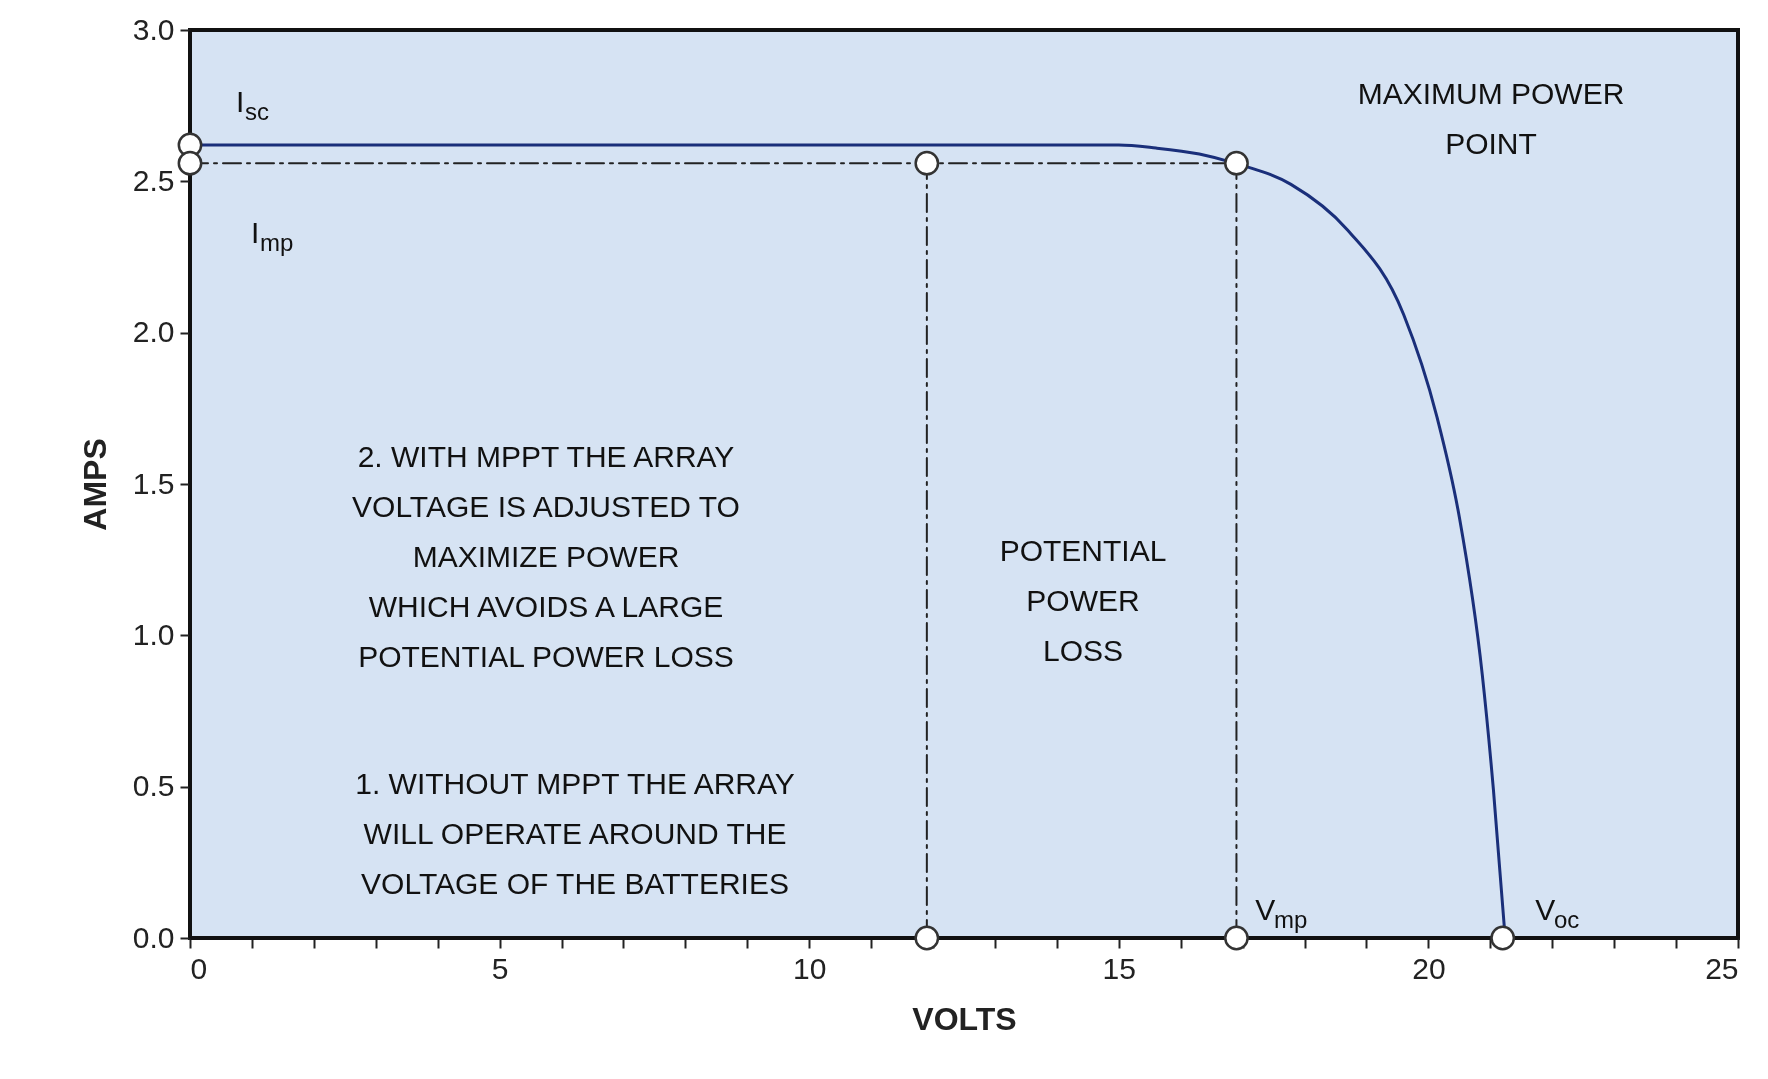  Describe the element at coordinates (1083, 600) in the screenshot. I see `annotation: POTENTIAL POWER LOSS` at that location.